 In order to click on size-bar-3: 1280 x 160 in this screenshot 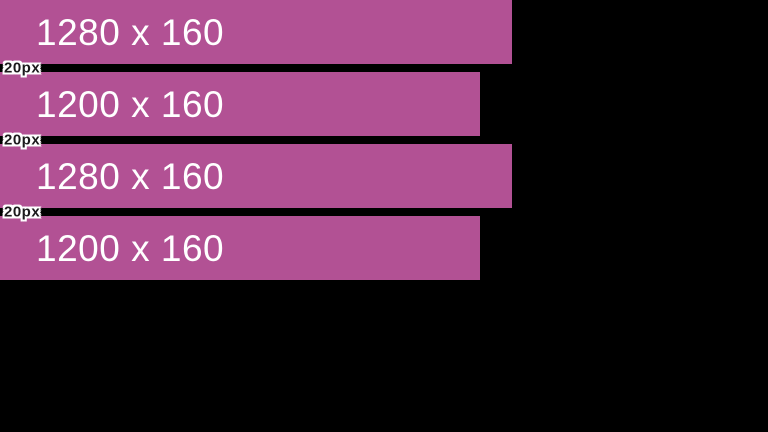, I will do `click(256, 176)`.